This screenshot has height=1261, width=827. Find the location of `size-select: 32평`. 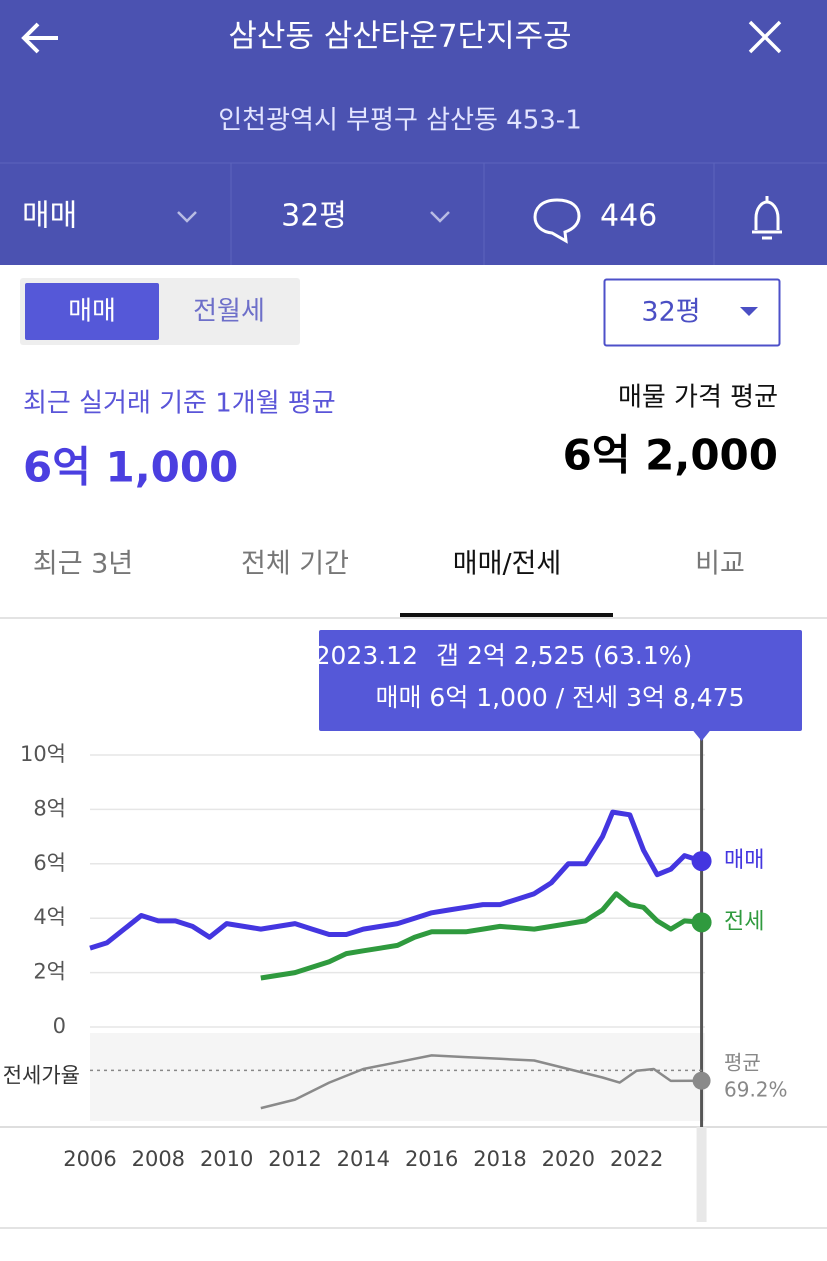

size-select: 32평 is located at coordinates (314, 216).